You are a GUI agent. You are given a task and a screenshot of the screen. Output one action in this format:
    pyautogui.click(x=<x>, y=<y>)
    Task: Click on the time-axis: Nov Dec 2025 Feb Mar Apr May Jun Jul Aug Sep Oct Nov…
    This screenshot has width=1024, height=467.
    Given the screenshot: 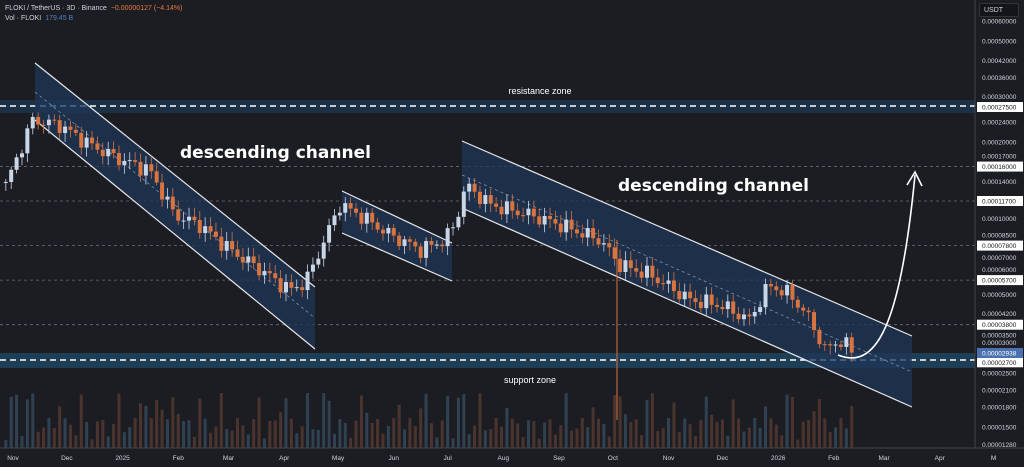 What is the action you would take?
    pyautogui.click(x=501, y=458)
    